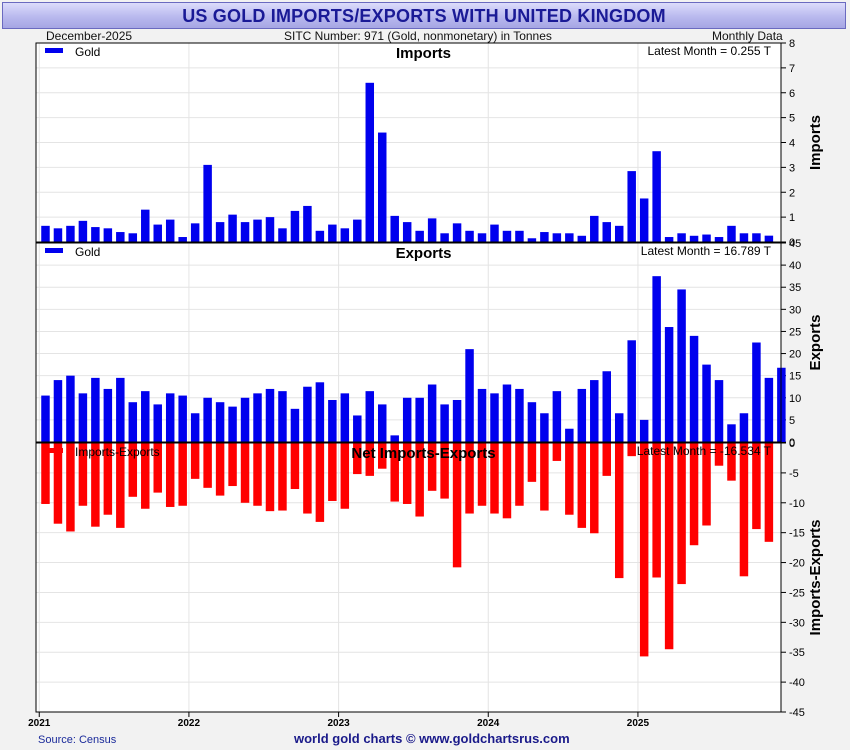  Describe the element at coordinates (815, 142) in the screenshot. I see `imports-ylabel: Imports` at that location.